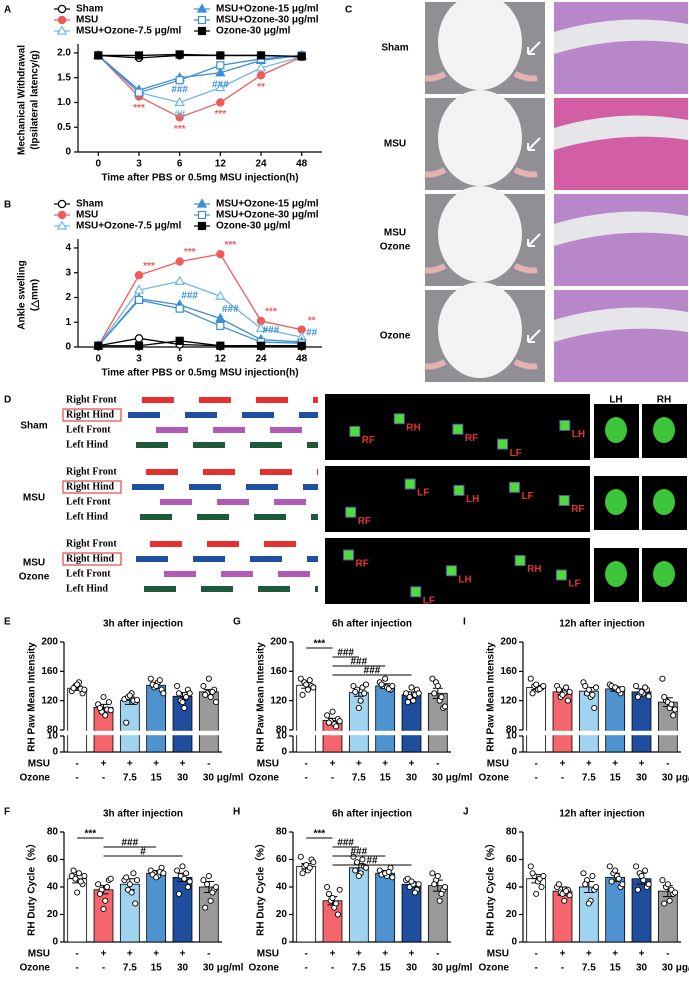  What do you see at coordinates (34, 498) in the screenshot?
I see `group-label: MSU` at bounding box center [34, 498].